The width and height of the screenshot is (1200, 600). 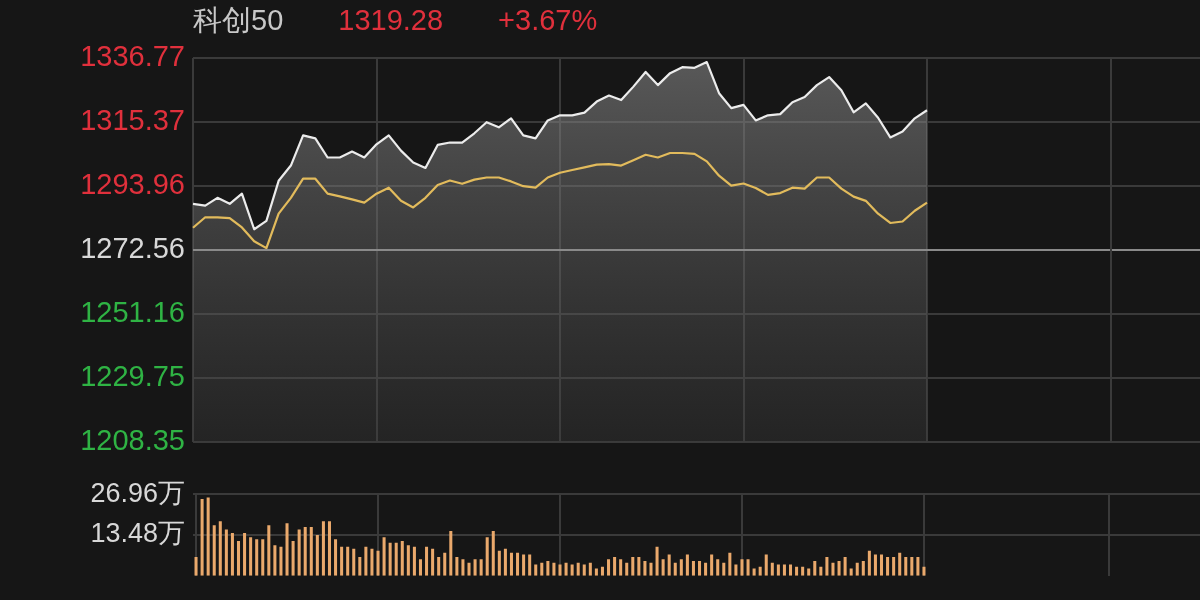 What do you see at coordinates (132, 184) in the screenshot?
I see `y-tick-label: 1293.96` at bounding box center [132, 184].